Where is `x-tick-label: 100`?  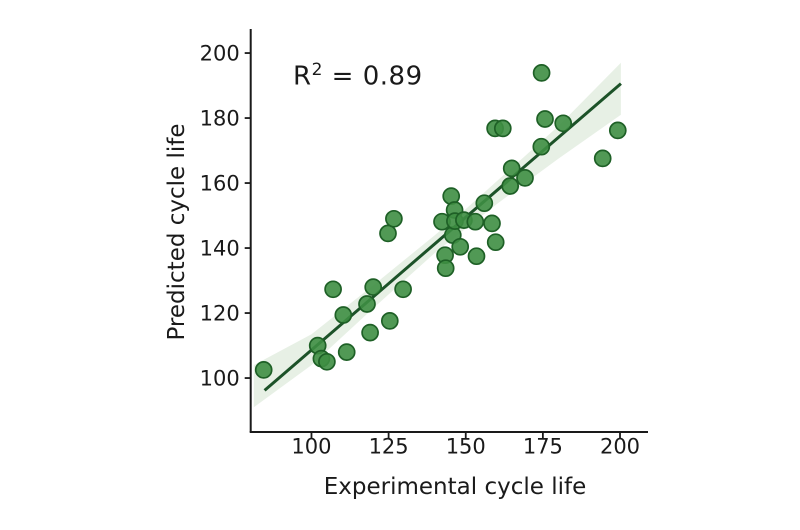
x-tick-label: 100 is located at coordinates (311, 447).